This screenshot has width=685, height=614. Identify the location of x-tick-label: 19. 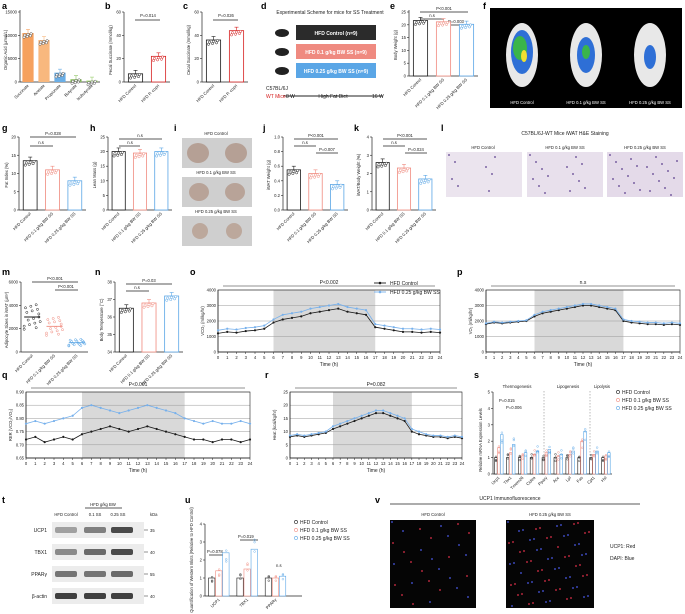
(203, 463).